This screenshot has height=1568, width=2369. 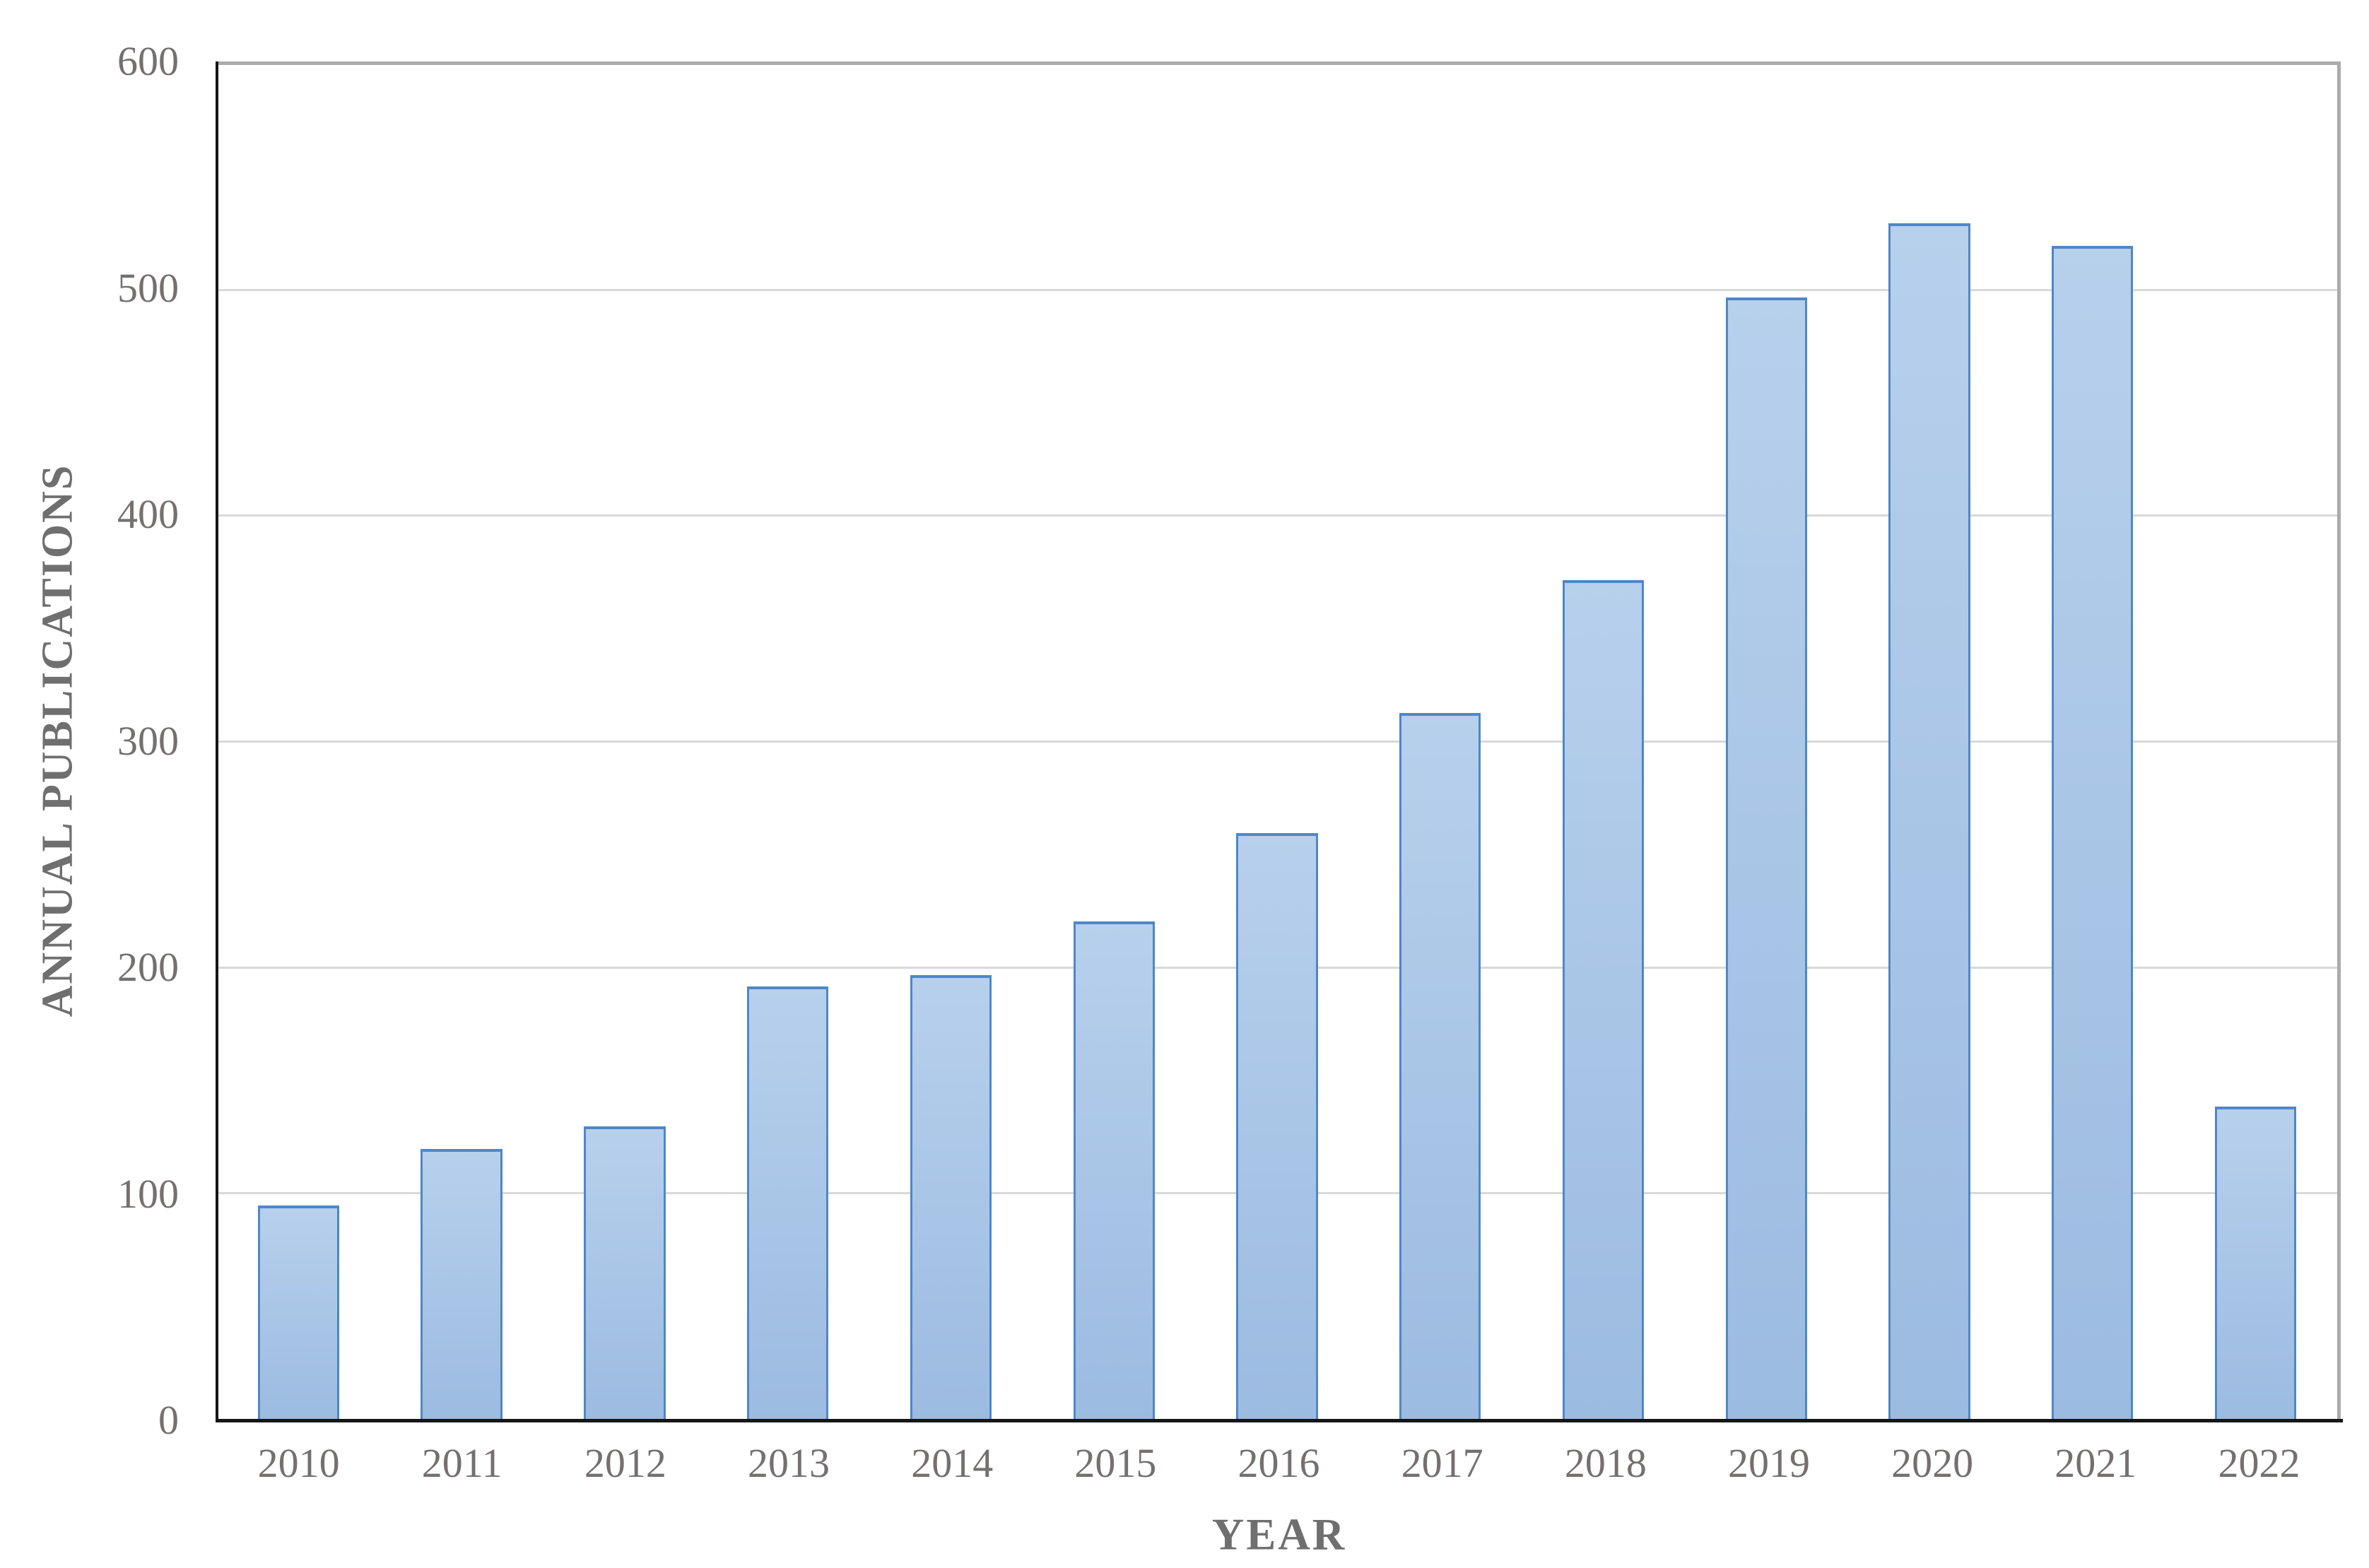 I want to click on bar-2012, so click(x=625, y=1273).